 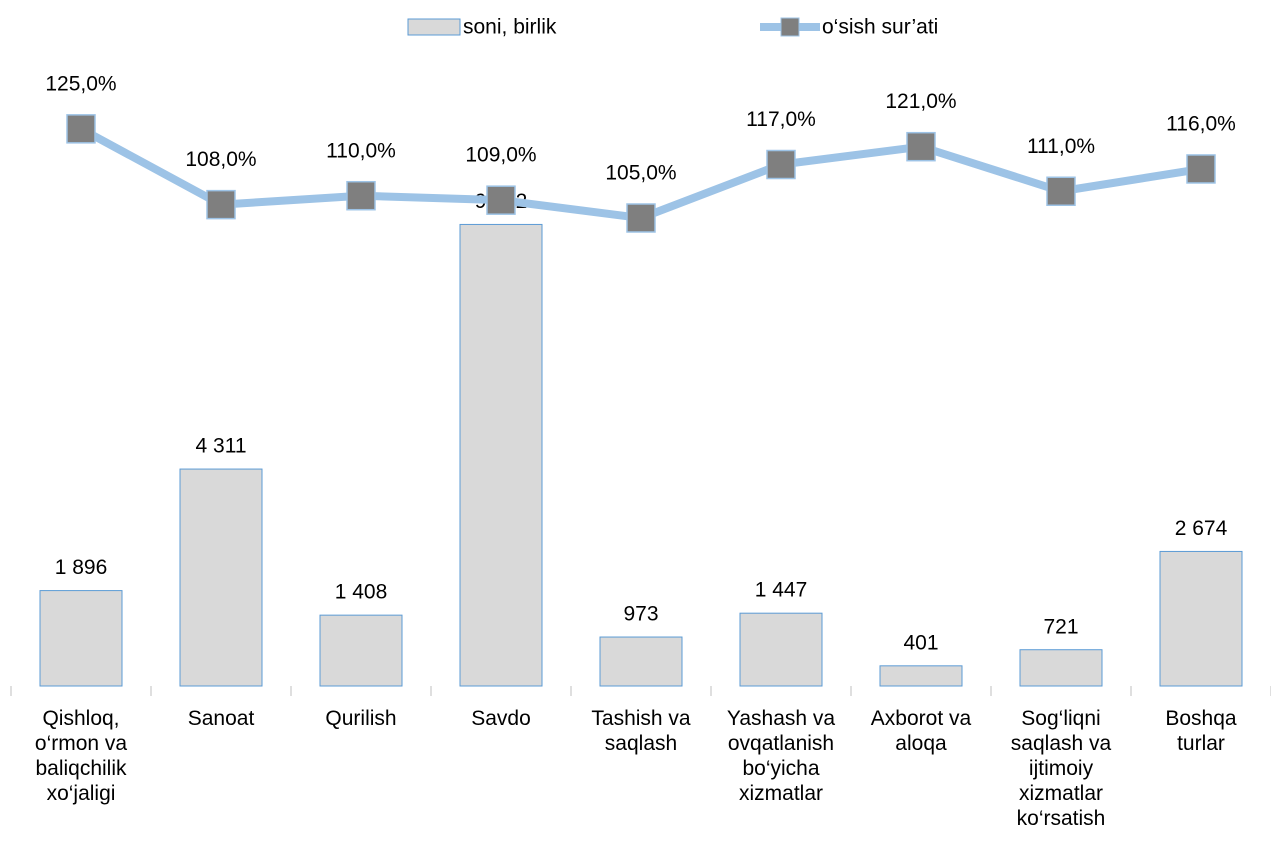 I want to click on x-tick-label: Qishloq, o‘rmon va baliqchilik xo‘jaligi, so click(x=81, y=756).